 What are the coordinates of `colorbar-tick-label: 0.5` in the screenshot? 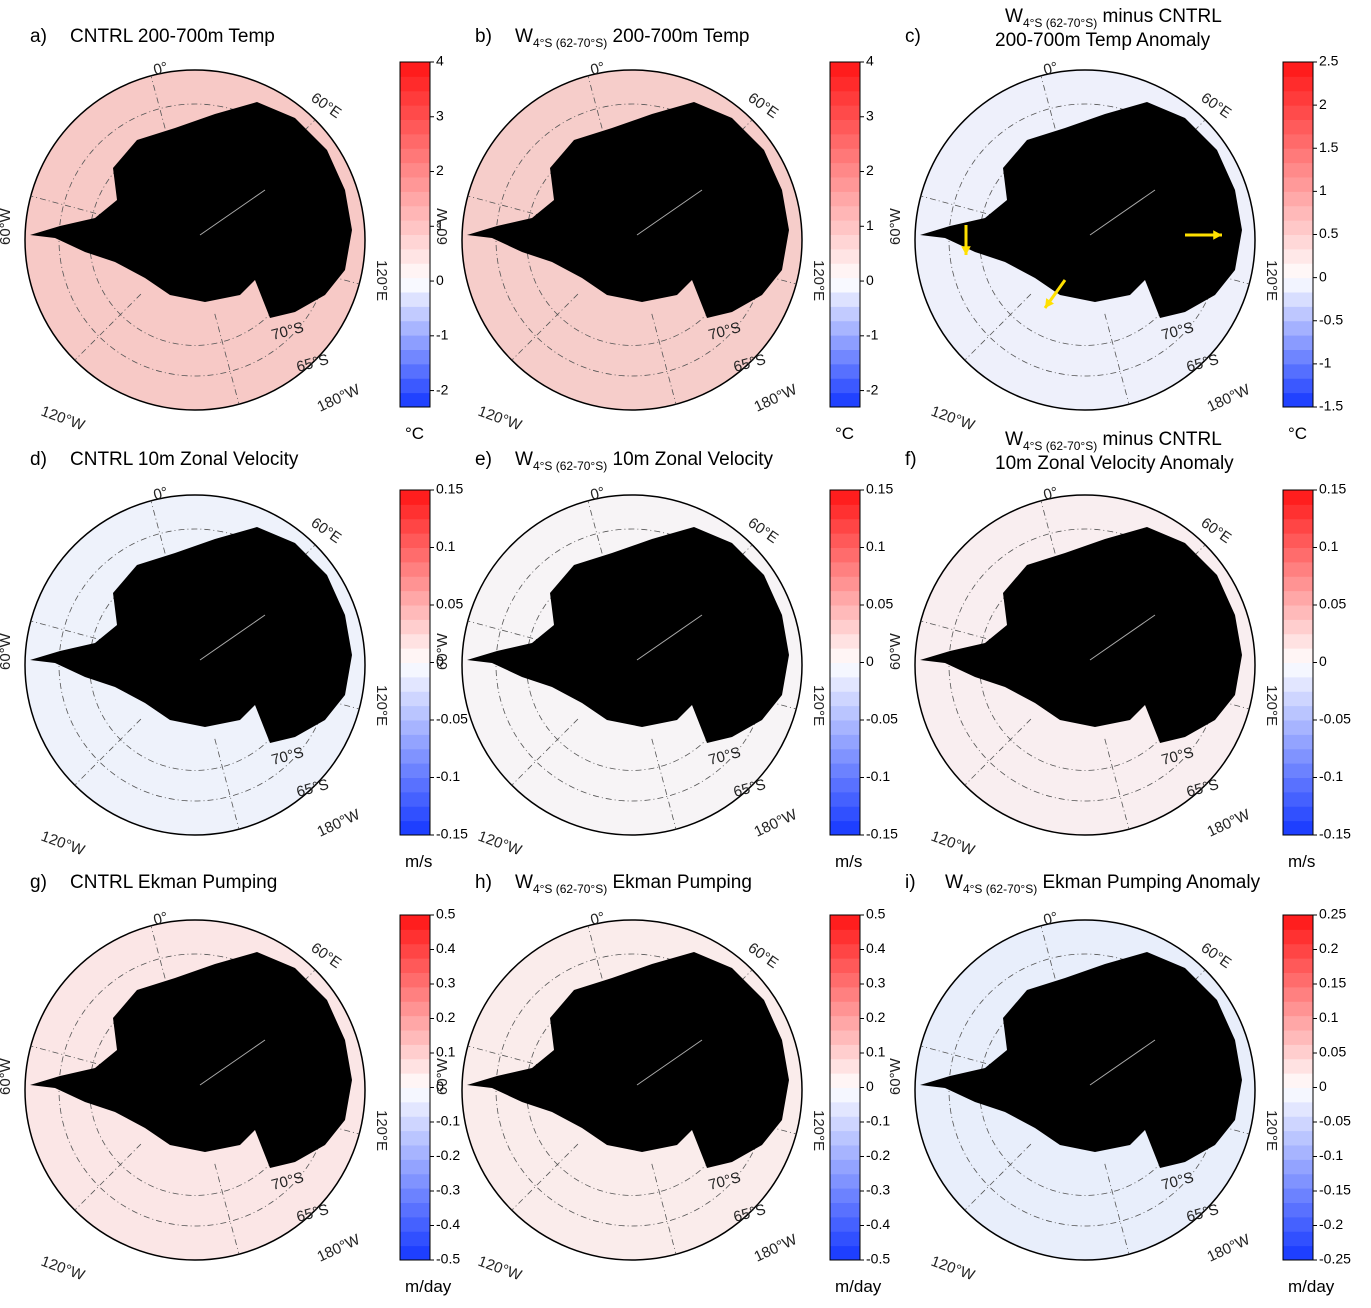 It's located at (446, 914).